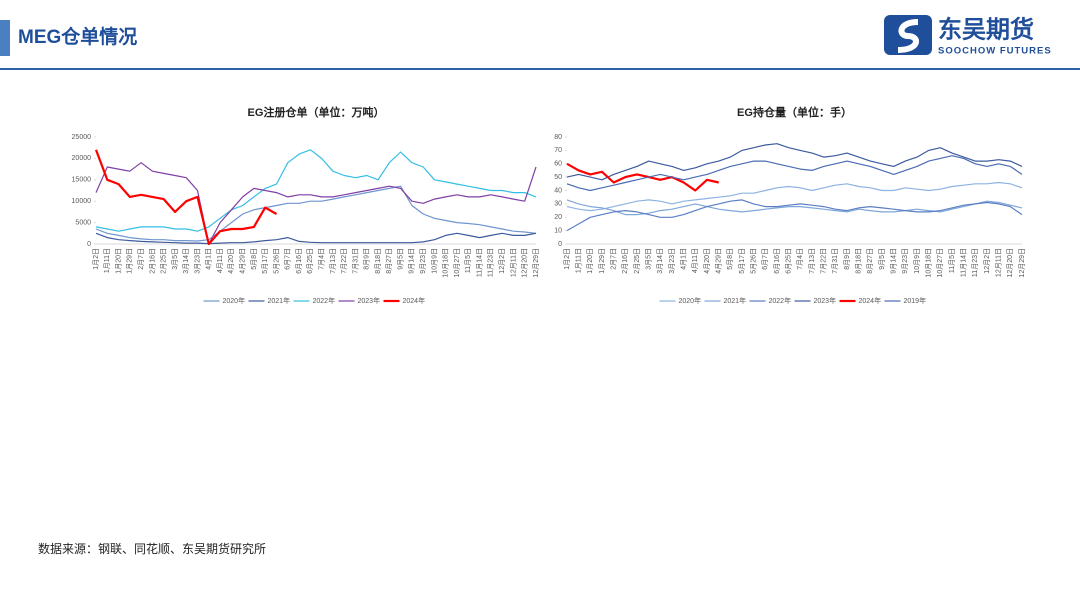 Image resolution: width=1080 pixels, height=608 pixels. Describe the element at coordinates (558, 150) in the screenshot. I see `y-tick-label: 70` at that location.